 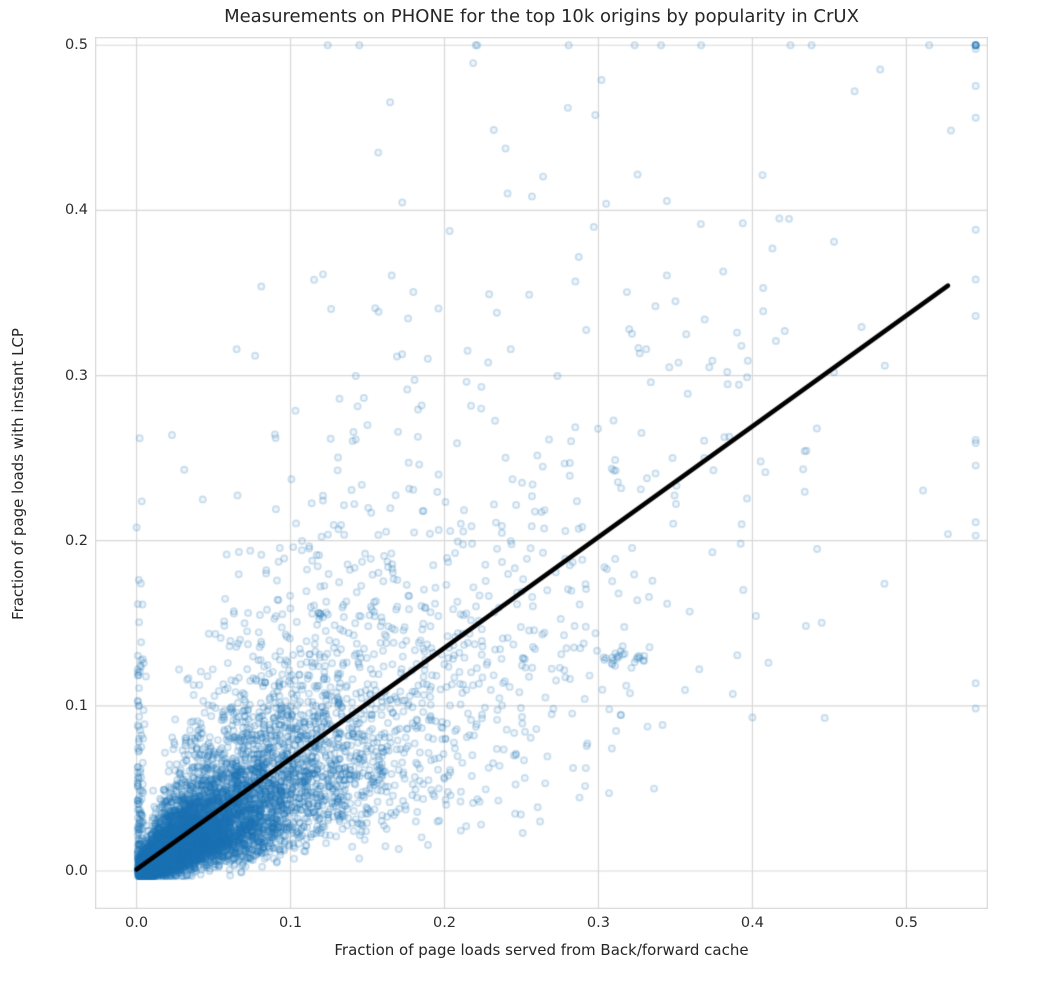 What do you see at coordinates (752, 923) in the screenshot?
I see `x-tick-label: 0.4` at bounding box center [752, 923].